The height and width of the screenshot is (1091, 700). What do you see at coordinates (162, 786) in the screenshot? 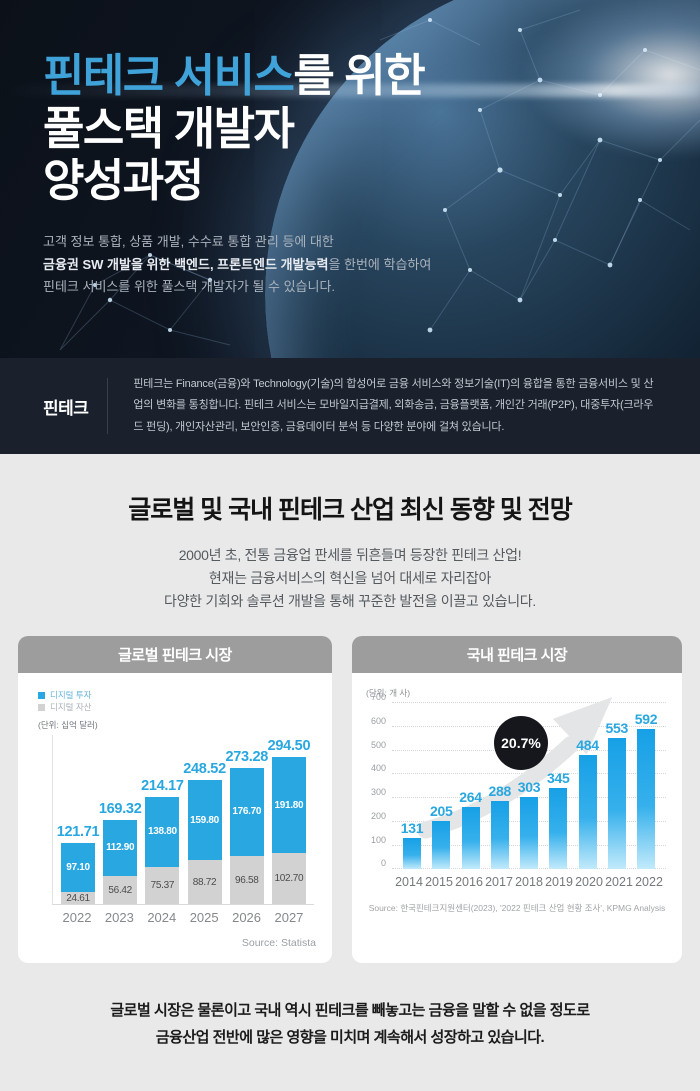
I see `bar-total-label: 214.17` at bounding box center [162, 786].